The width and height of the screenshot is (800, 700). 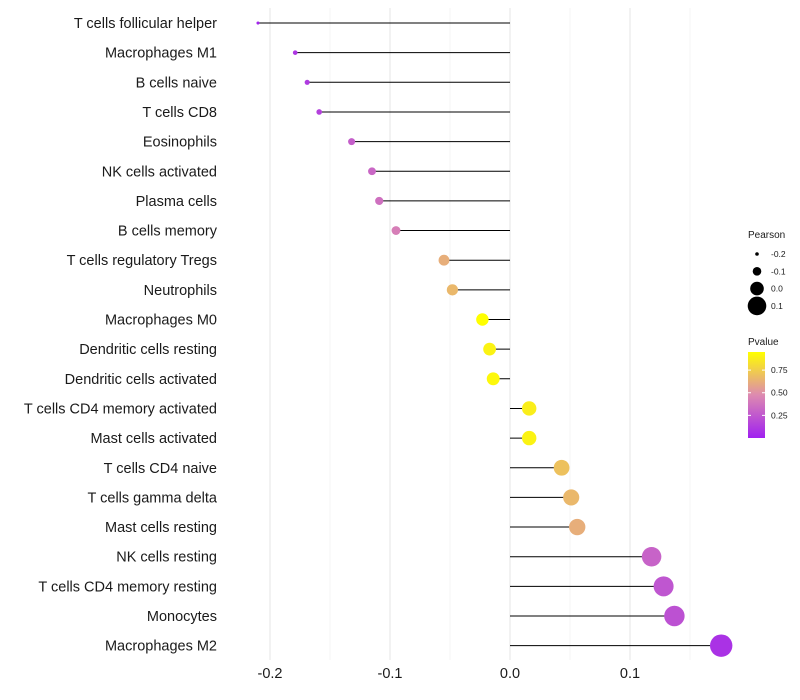 I want to click on size-legend-label: -0.2, so click(x=778, y=254).